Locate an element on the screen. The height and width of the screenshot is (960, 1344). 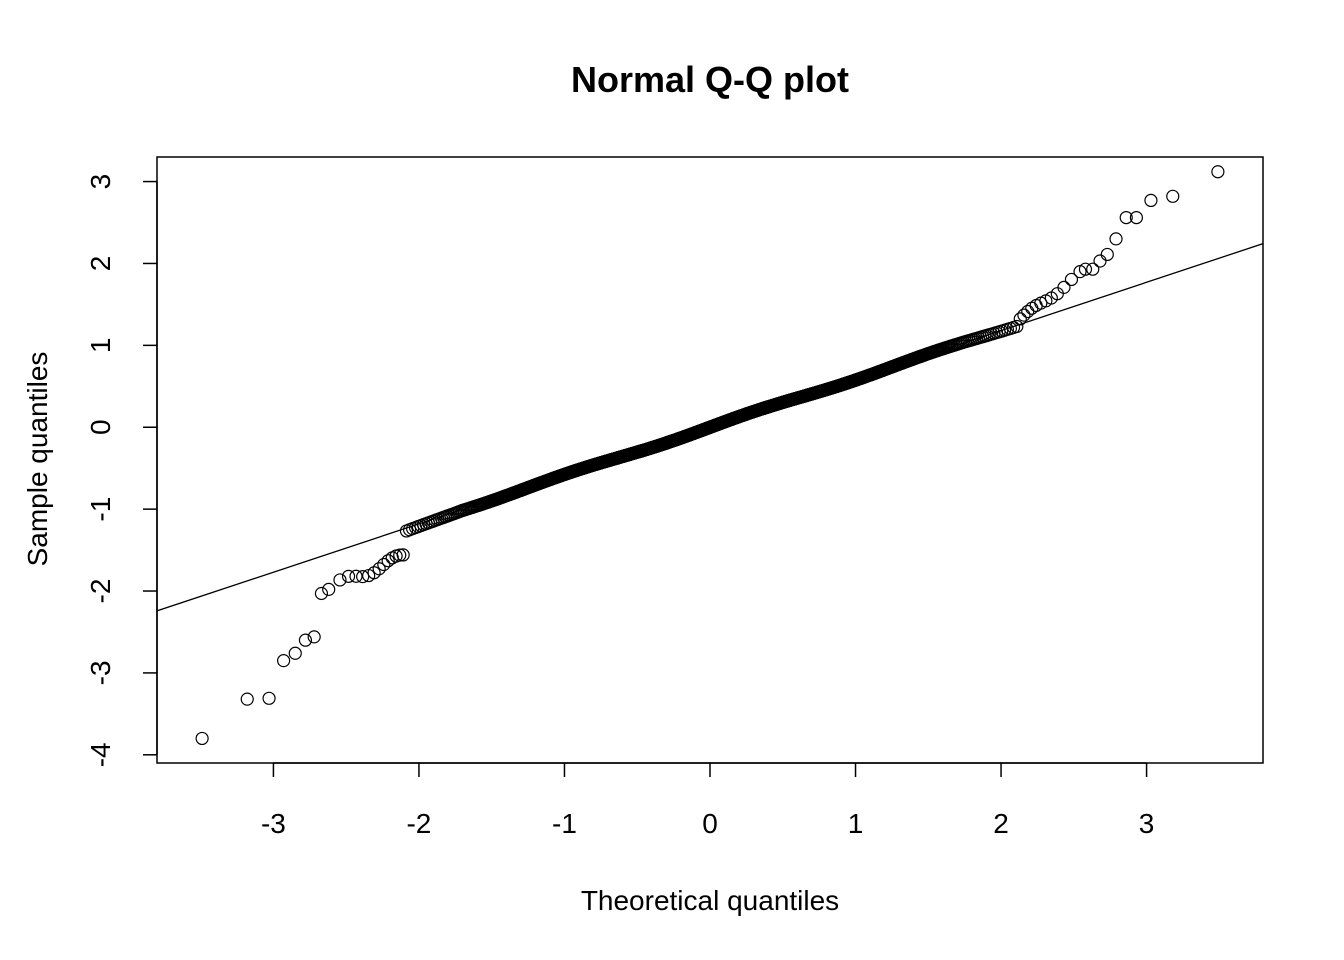
y-axis-label: Sample quantiles is located at coordinates (37, 459).